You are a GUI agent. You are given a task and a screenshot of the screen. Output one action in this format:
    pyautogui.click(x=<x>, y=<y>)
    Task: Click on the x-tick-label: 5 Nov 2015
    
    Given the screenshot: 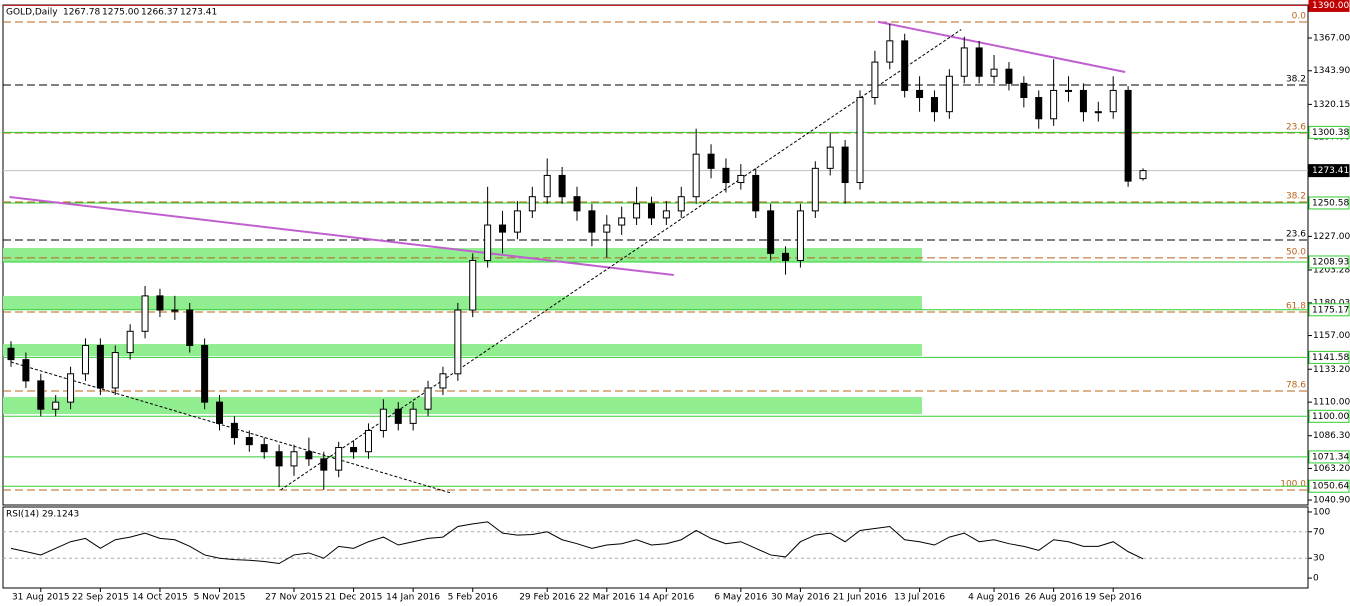 What is the action you would take?
    pyautogui.click(x=220, y=598)
    